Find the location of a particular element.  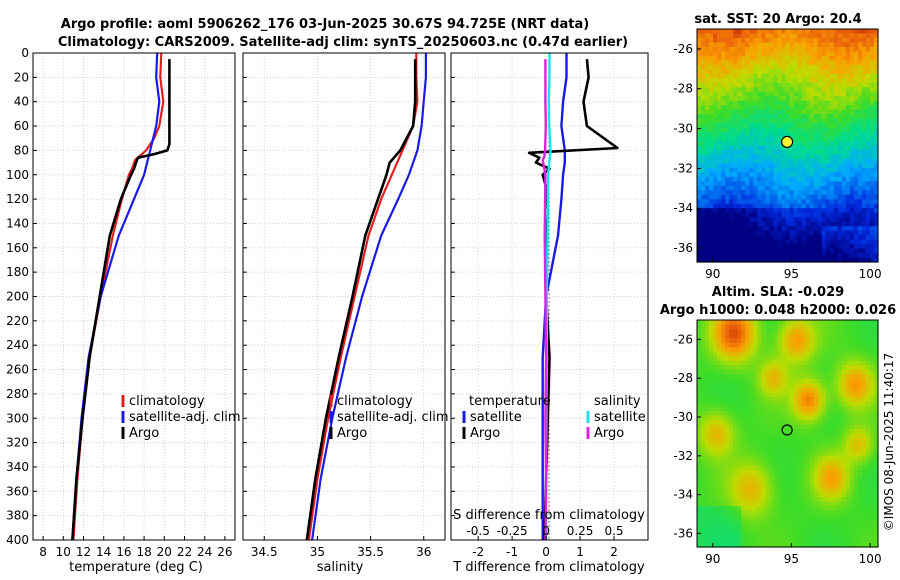

latitude-tick-label: -30 is located at coordinates (683, 417).